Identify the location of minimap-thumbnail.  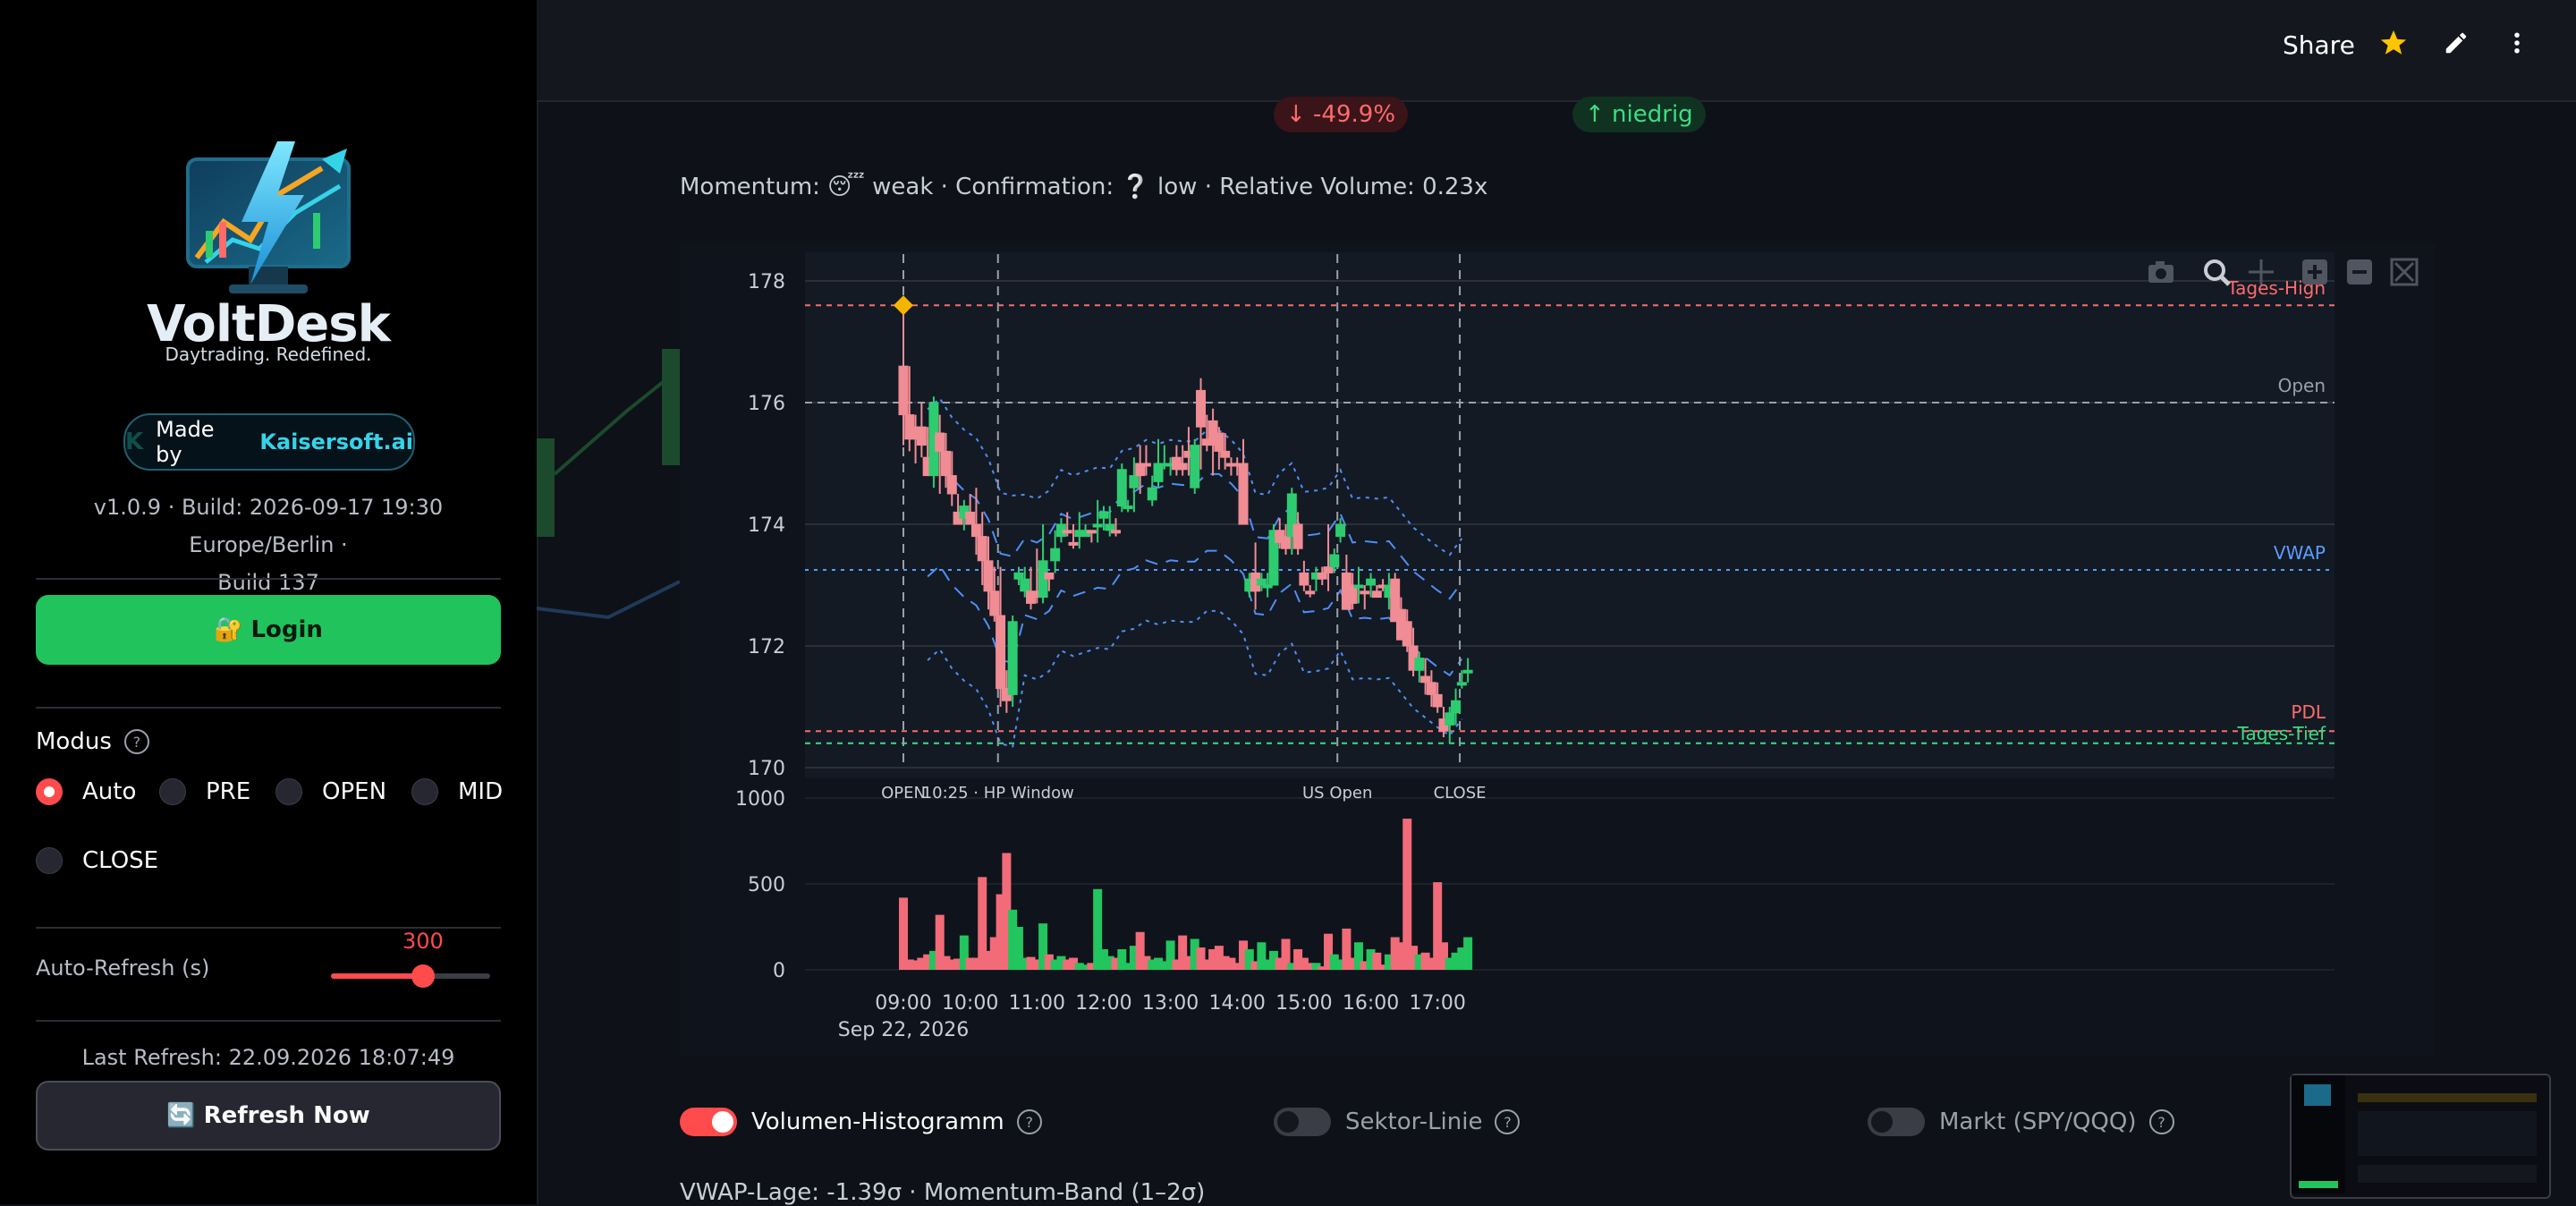
(2420, 1136).